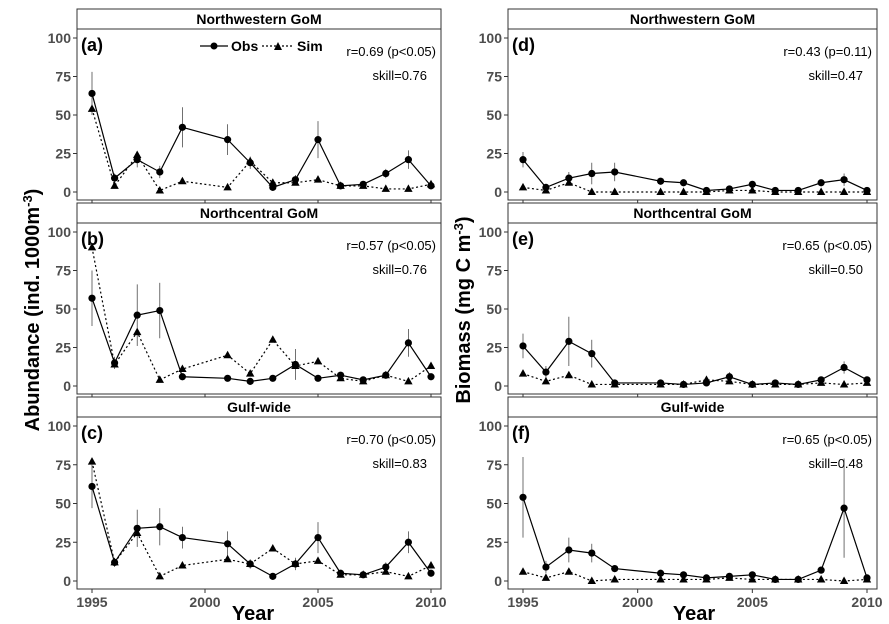 The image size is (889, 624). What do you see at coordinates (259, 213) in the screenshot?
I see `strip-label: Northcentral GoM` at bounding box center [259, 213].